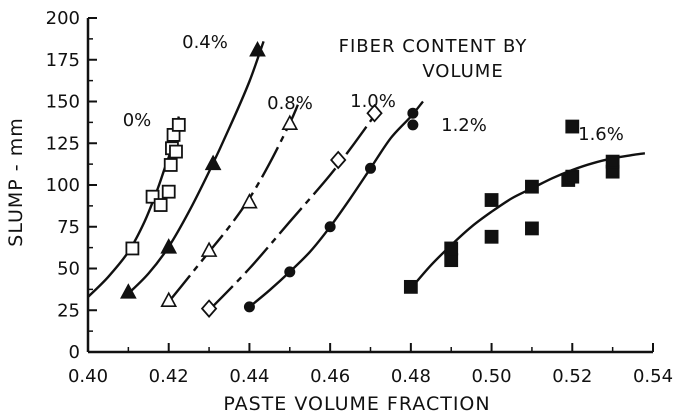 The width and height of the screenshot is (681, 417). Describe the element at coordinates (601, 134) in the screenshot. I see `series-label-1-6pct: 1.6%` at that location.